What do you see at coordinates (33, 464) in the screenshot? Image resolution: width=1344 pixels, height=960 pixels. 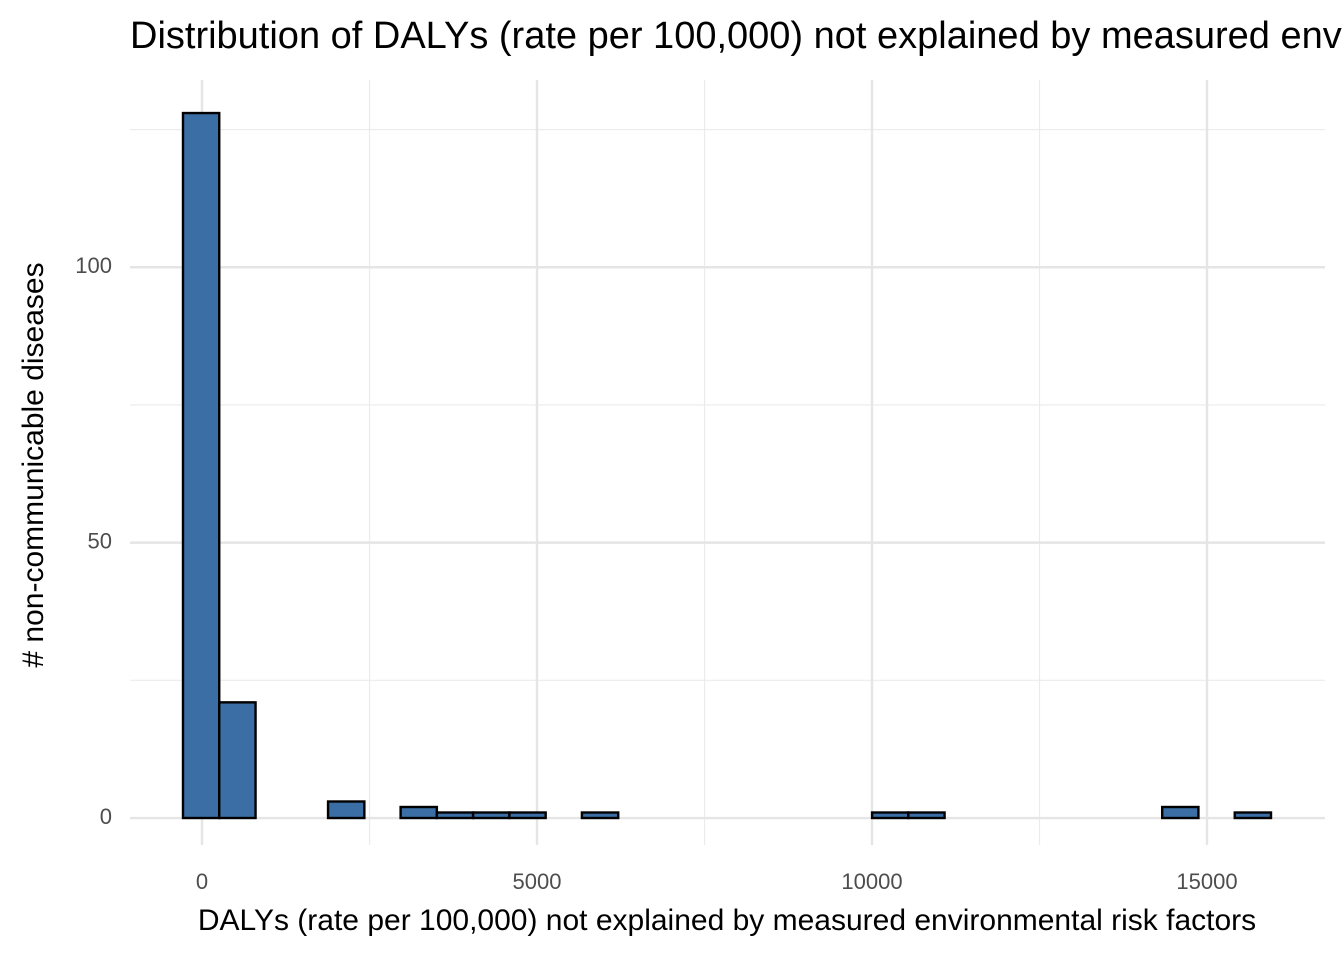 I see `y-axis-label: # non-communicable diseases` at bounding box center [33, 464].